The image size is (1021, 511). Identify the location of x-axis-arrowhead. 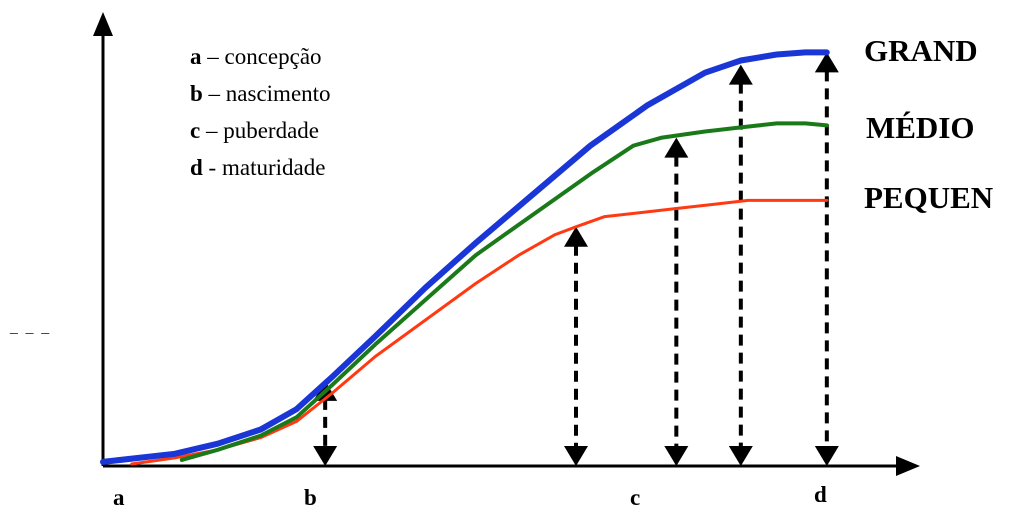
(908, 466).